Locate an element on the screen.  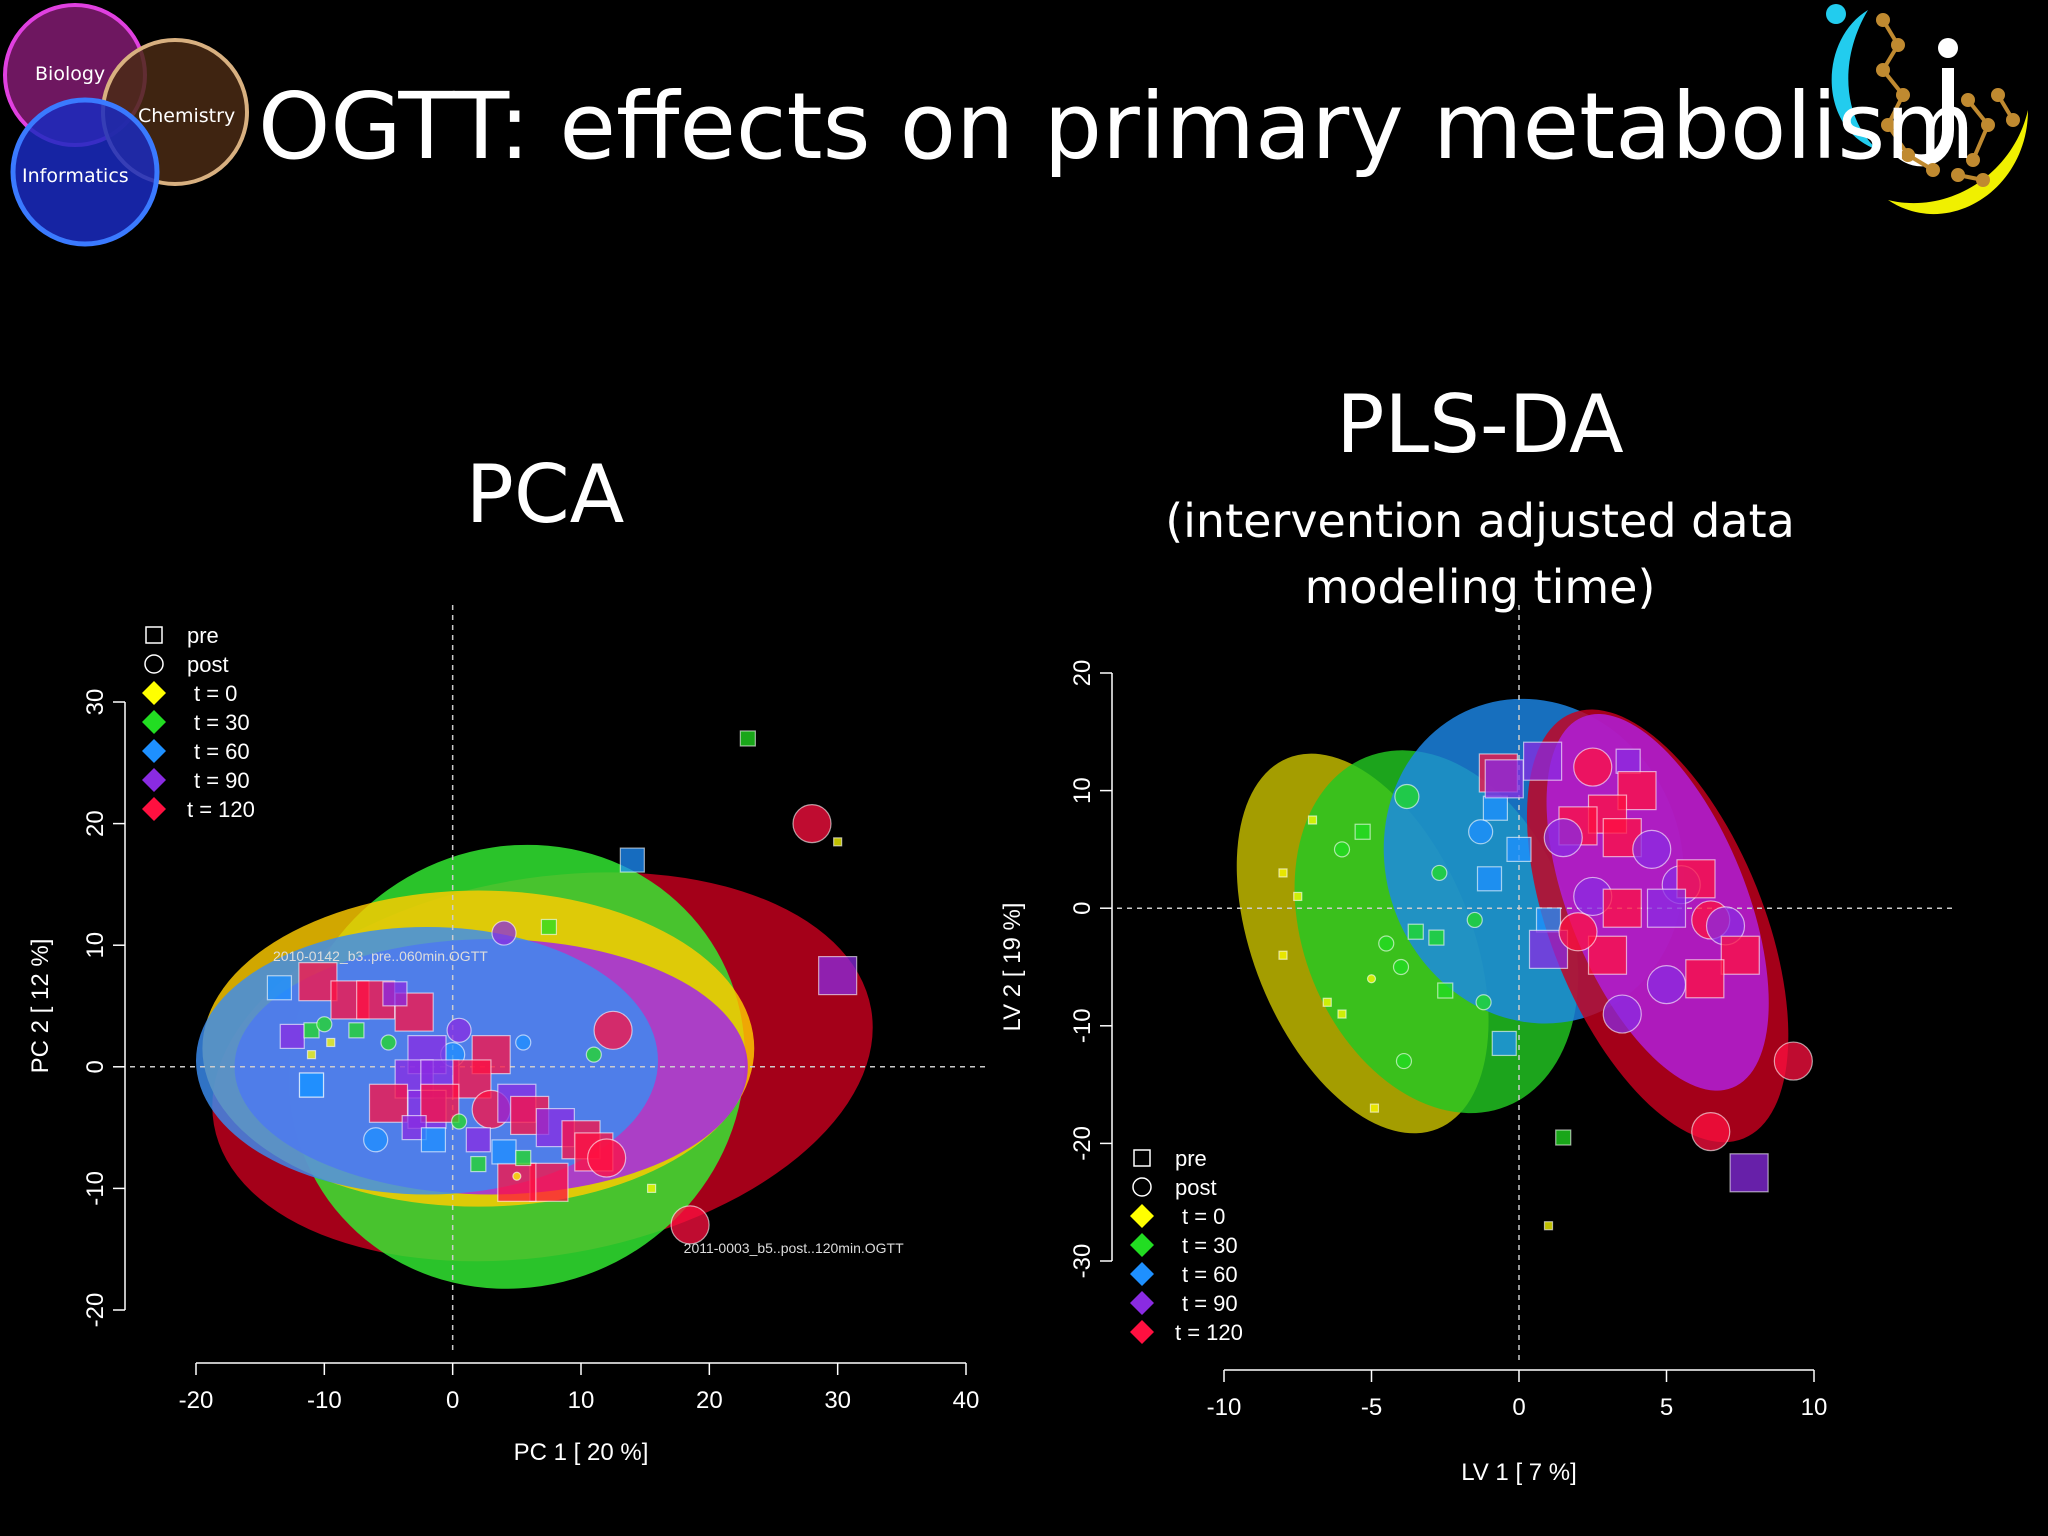
pls-x-tick-label-4: 10 is located at coordinates (1814, 1407).